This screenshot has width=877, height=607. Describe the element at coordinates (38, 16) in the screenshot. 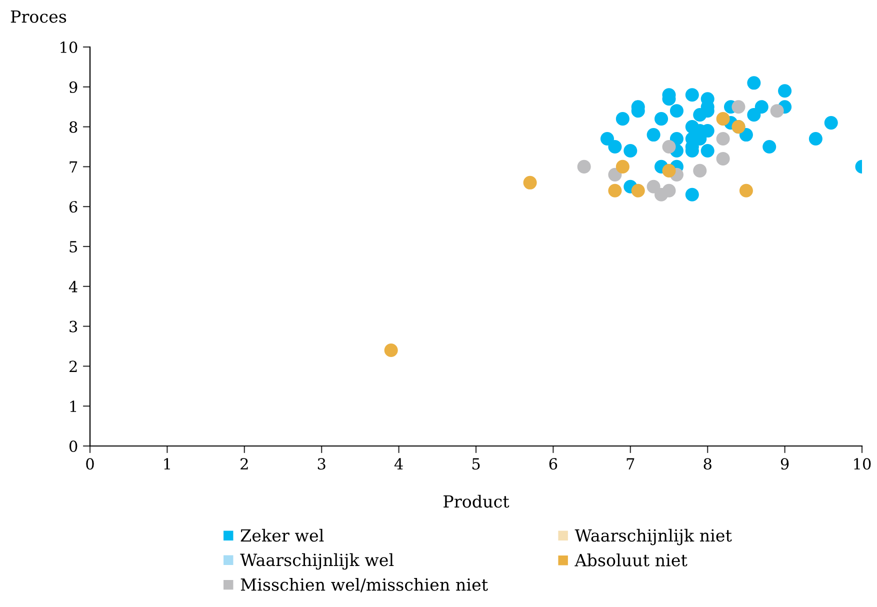

I see `y-axis-title: Proces` at that location.